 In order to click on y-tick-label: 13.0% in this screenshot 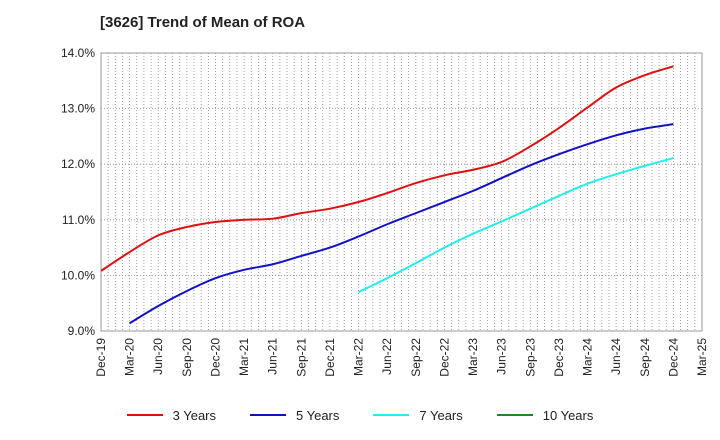, I will do `click(78, 109)`.